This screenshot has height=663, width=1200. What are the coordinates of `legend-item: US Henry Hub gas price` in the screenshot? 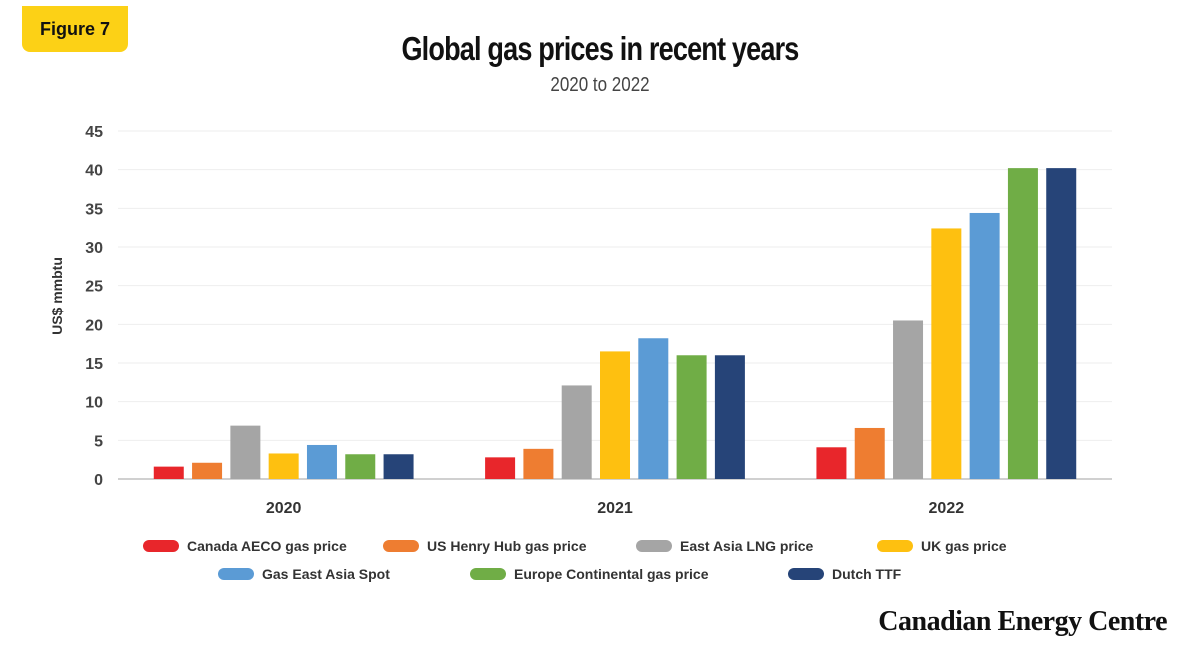 It's located at (485, 546).